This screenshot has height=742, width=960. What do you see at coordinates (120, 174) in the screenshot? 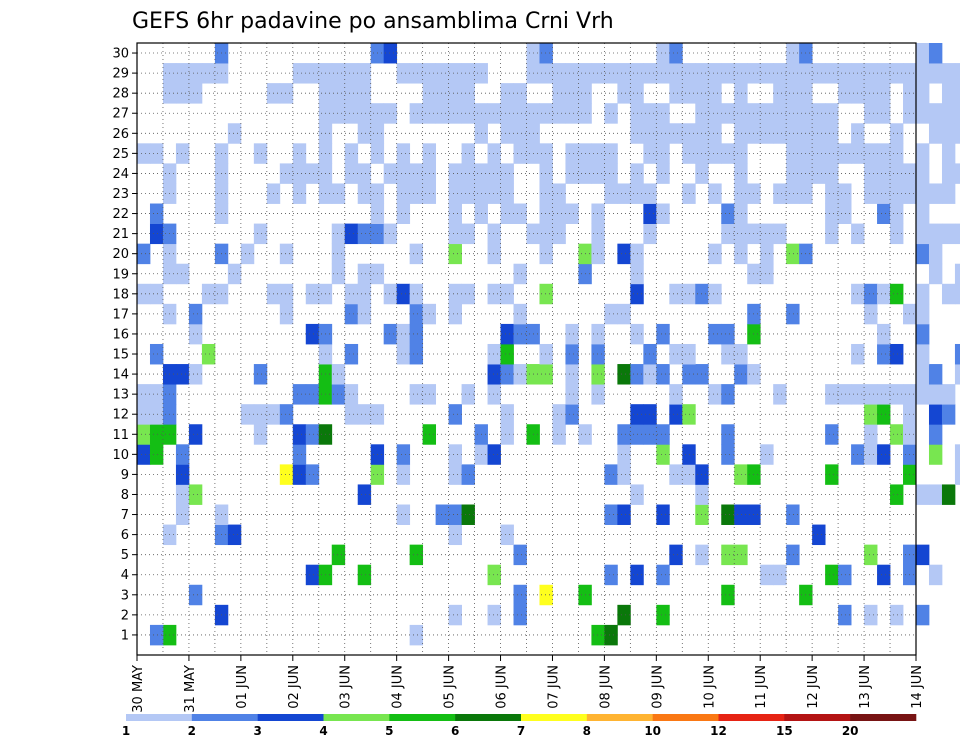
I see `y-tick-label: 24` at bounding box center [120, 174].